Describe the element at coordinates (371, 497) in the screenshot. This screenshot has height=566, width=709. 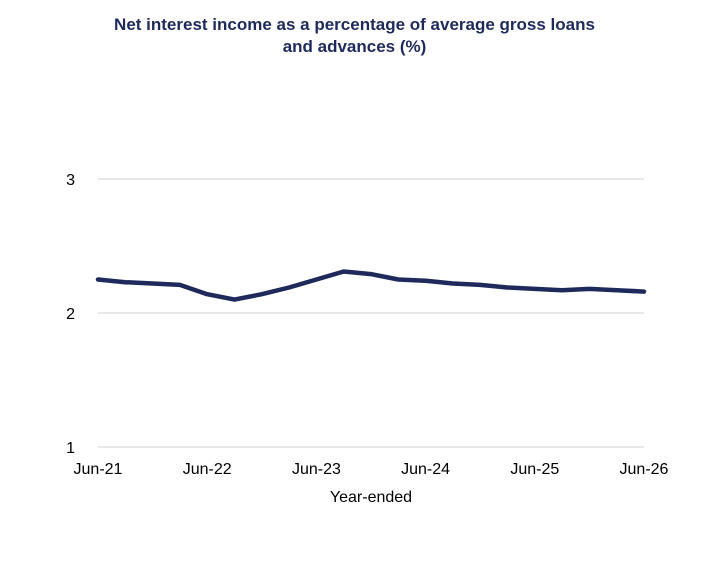
I see `x-axis-label: Year-ended` at that location.